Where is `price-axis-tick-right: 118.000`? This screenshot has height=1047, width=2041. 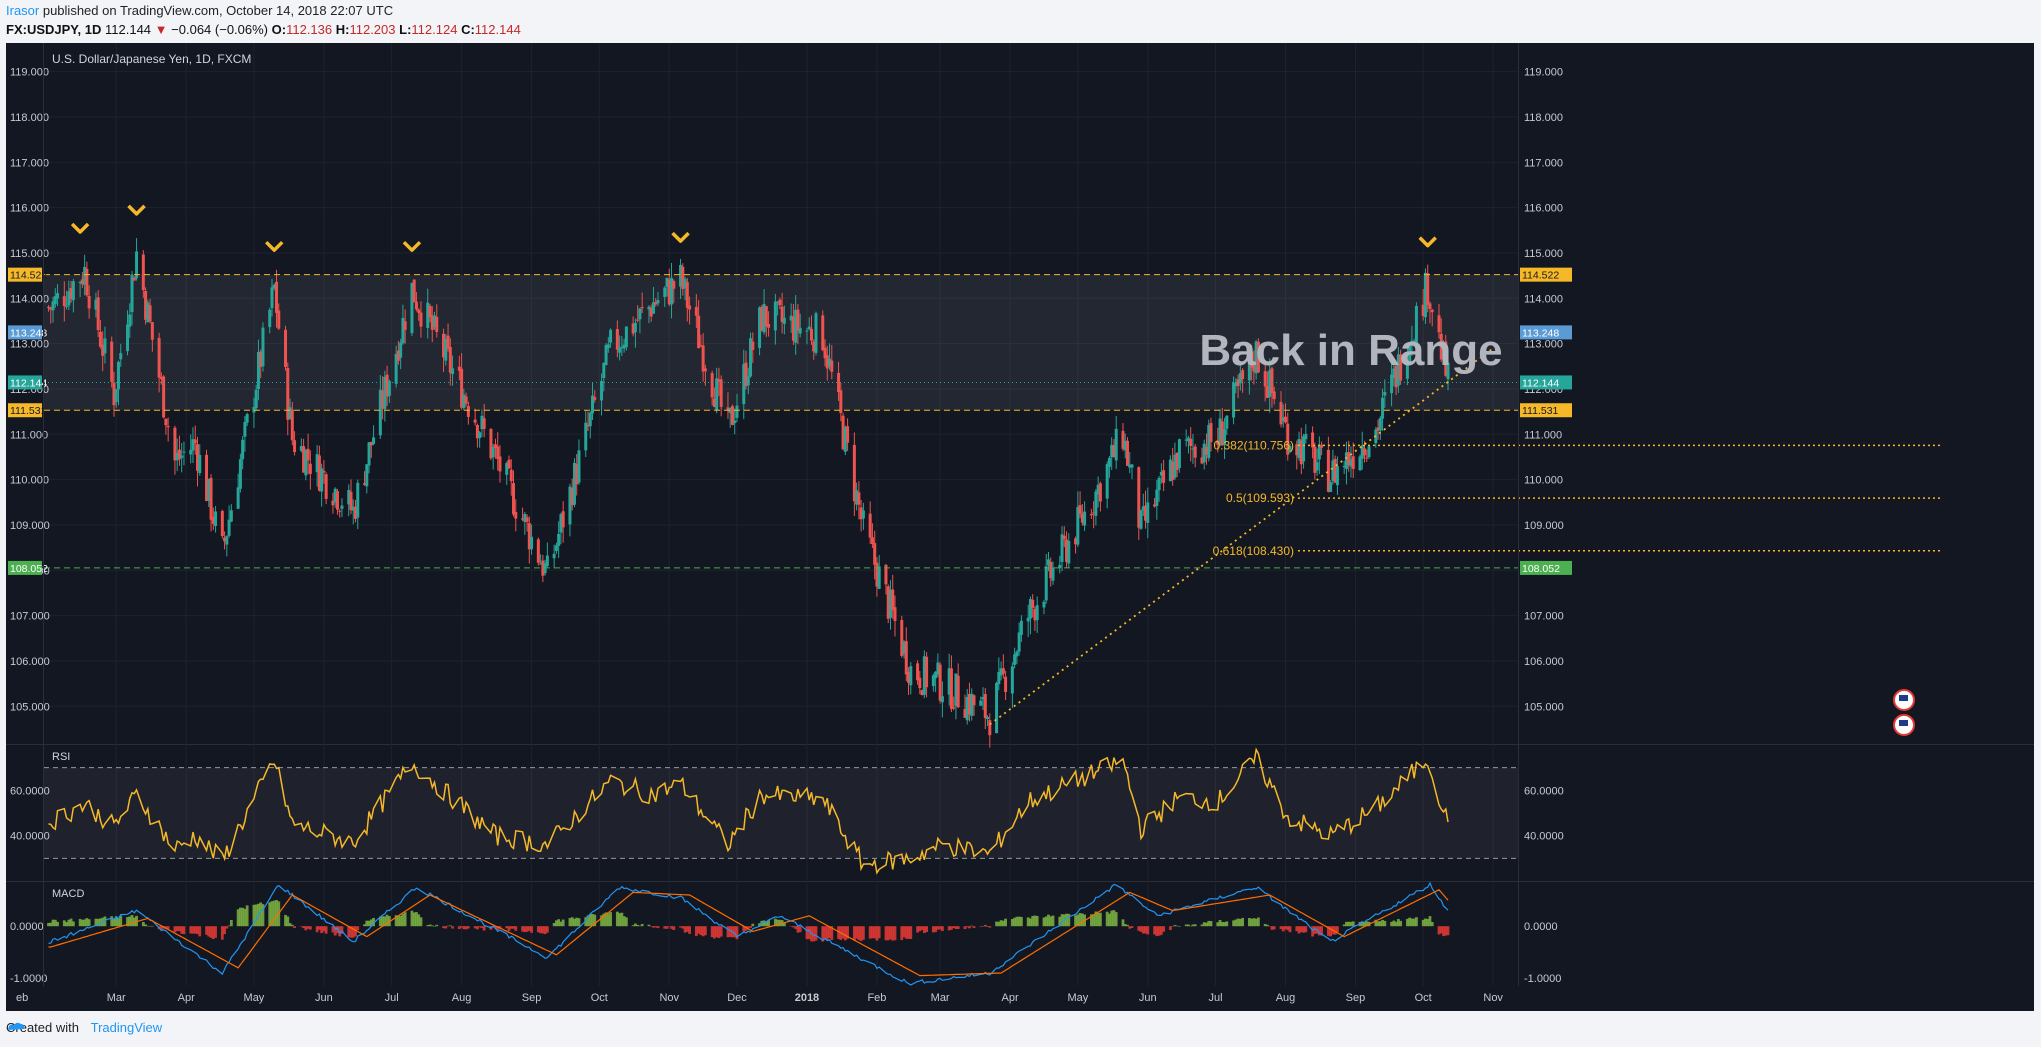 price-axis-tick-right: 118.000 is located at coordinates (1543, 118).